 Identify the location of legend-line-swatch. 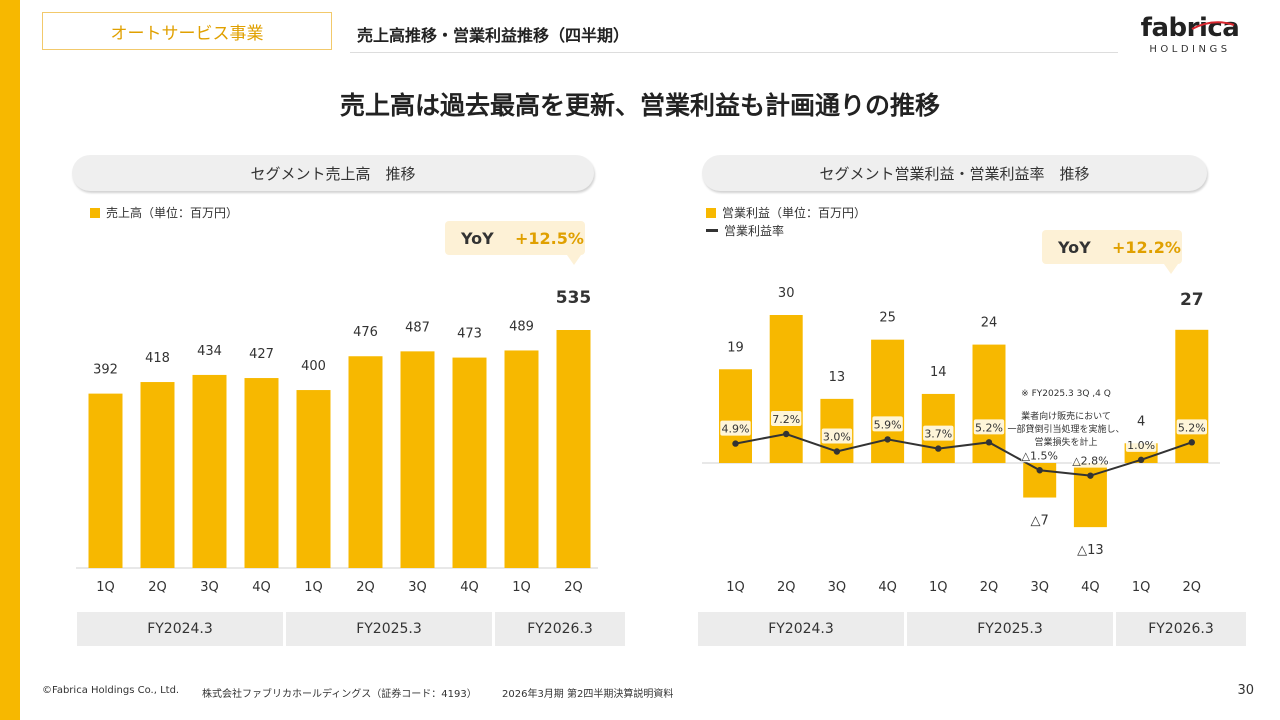
(712, 230).